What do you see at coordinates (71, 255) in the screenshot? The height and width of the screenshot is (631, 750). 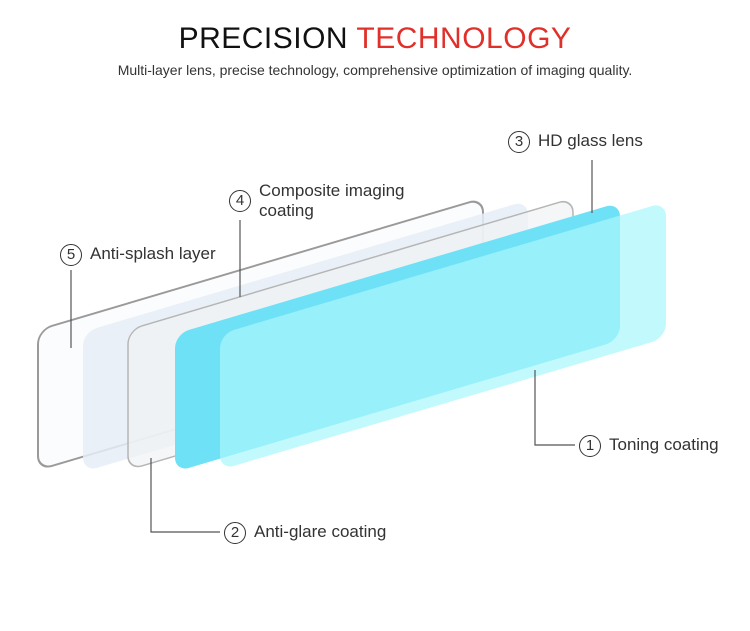 I see `number-badge: 5` at bounding box center [71, 255].